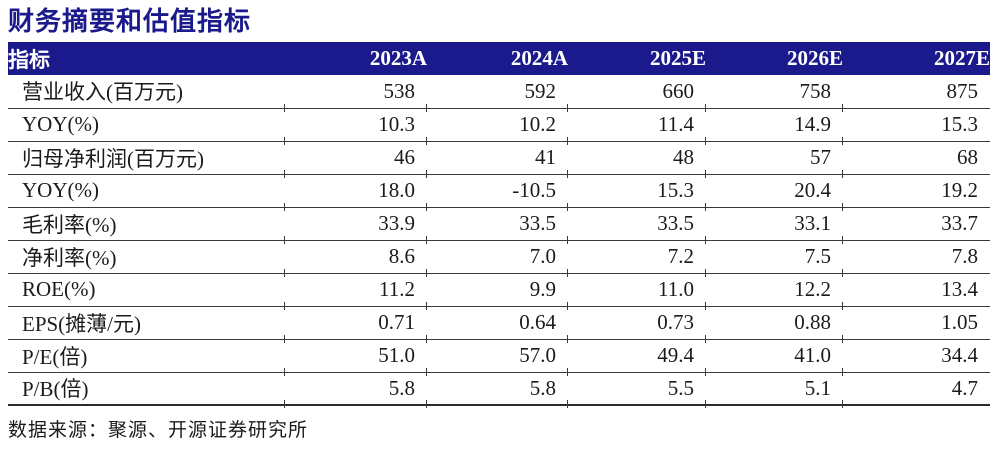 The width and height of the screenshot is (1000, 454). I want to click on value-cell: 11.2, so click(355, 291).